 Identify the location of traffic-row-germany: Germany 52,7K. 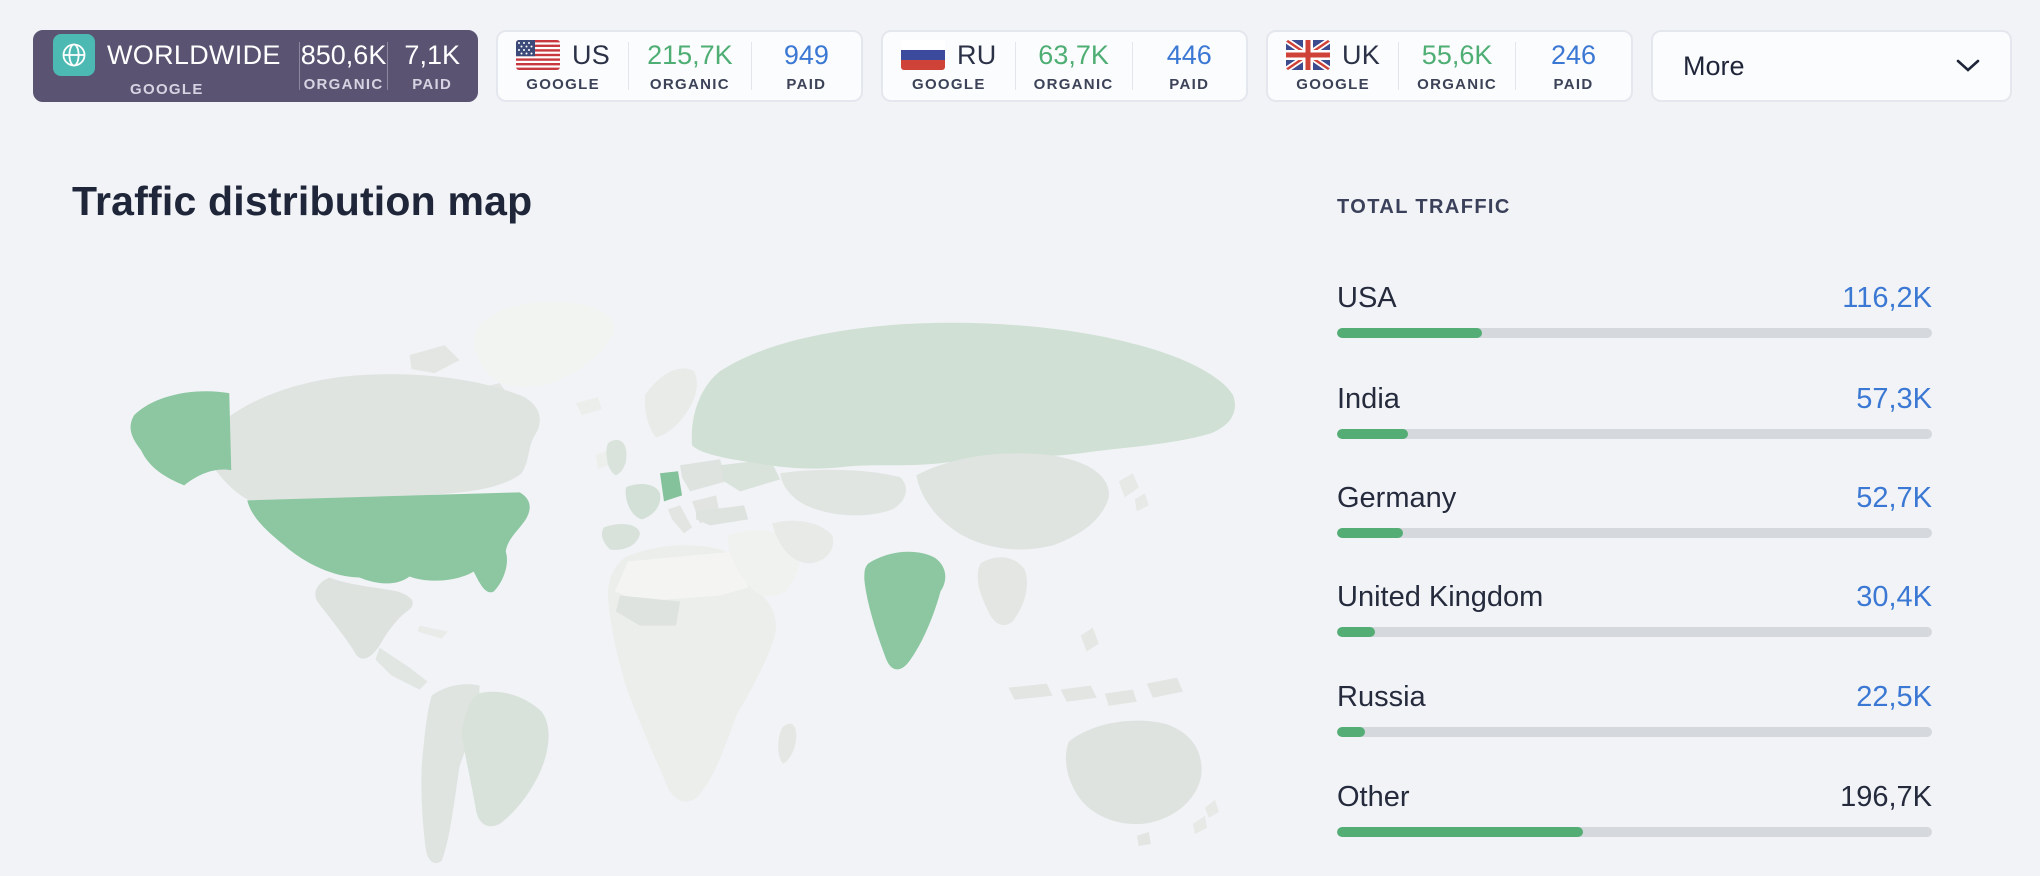
(1634, 510).